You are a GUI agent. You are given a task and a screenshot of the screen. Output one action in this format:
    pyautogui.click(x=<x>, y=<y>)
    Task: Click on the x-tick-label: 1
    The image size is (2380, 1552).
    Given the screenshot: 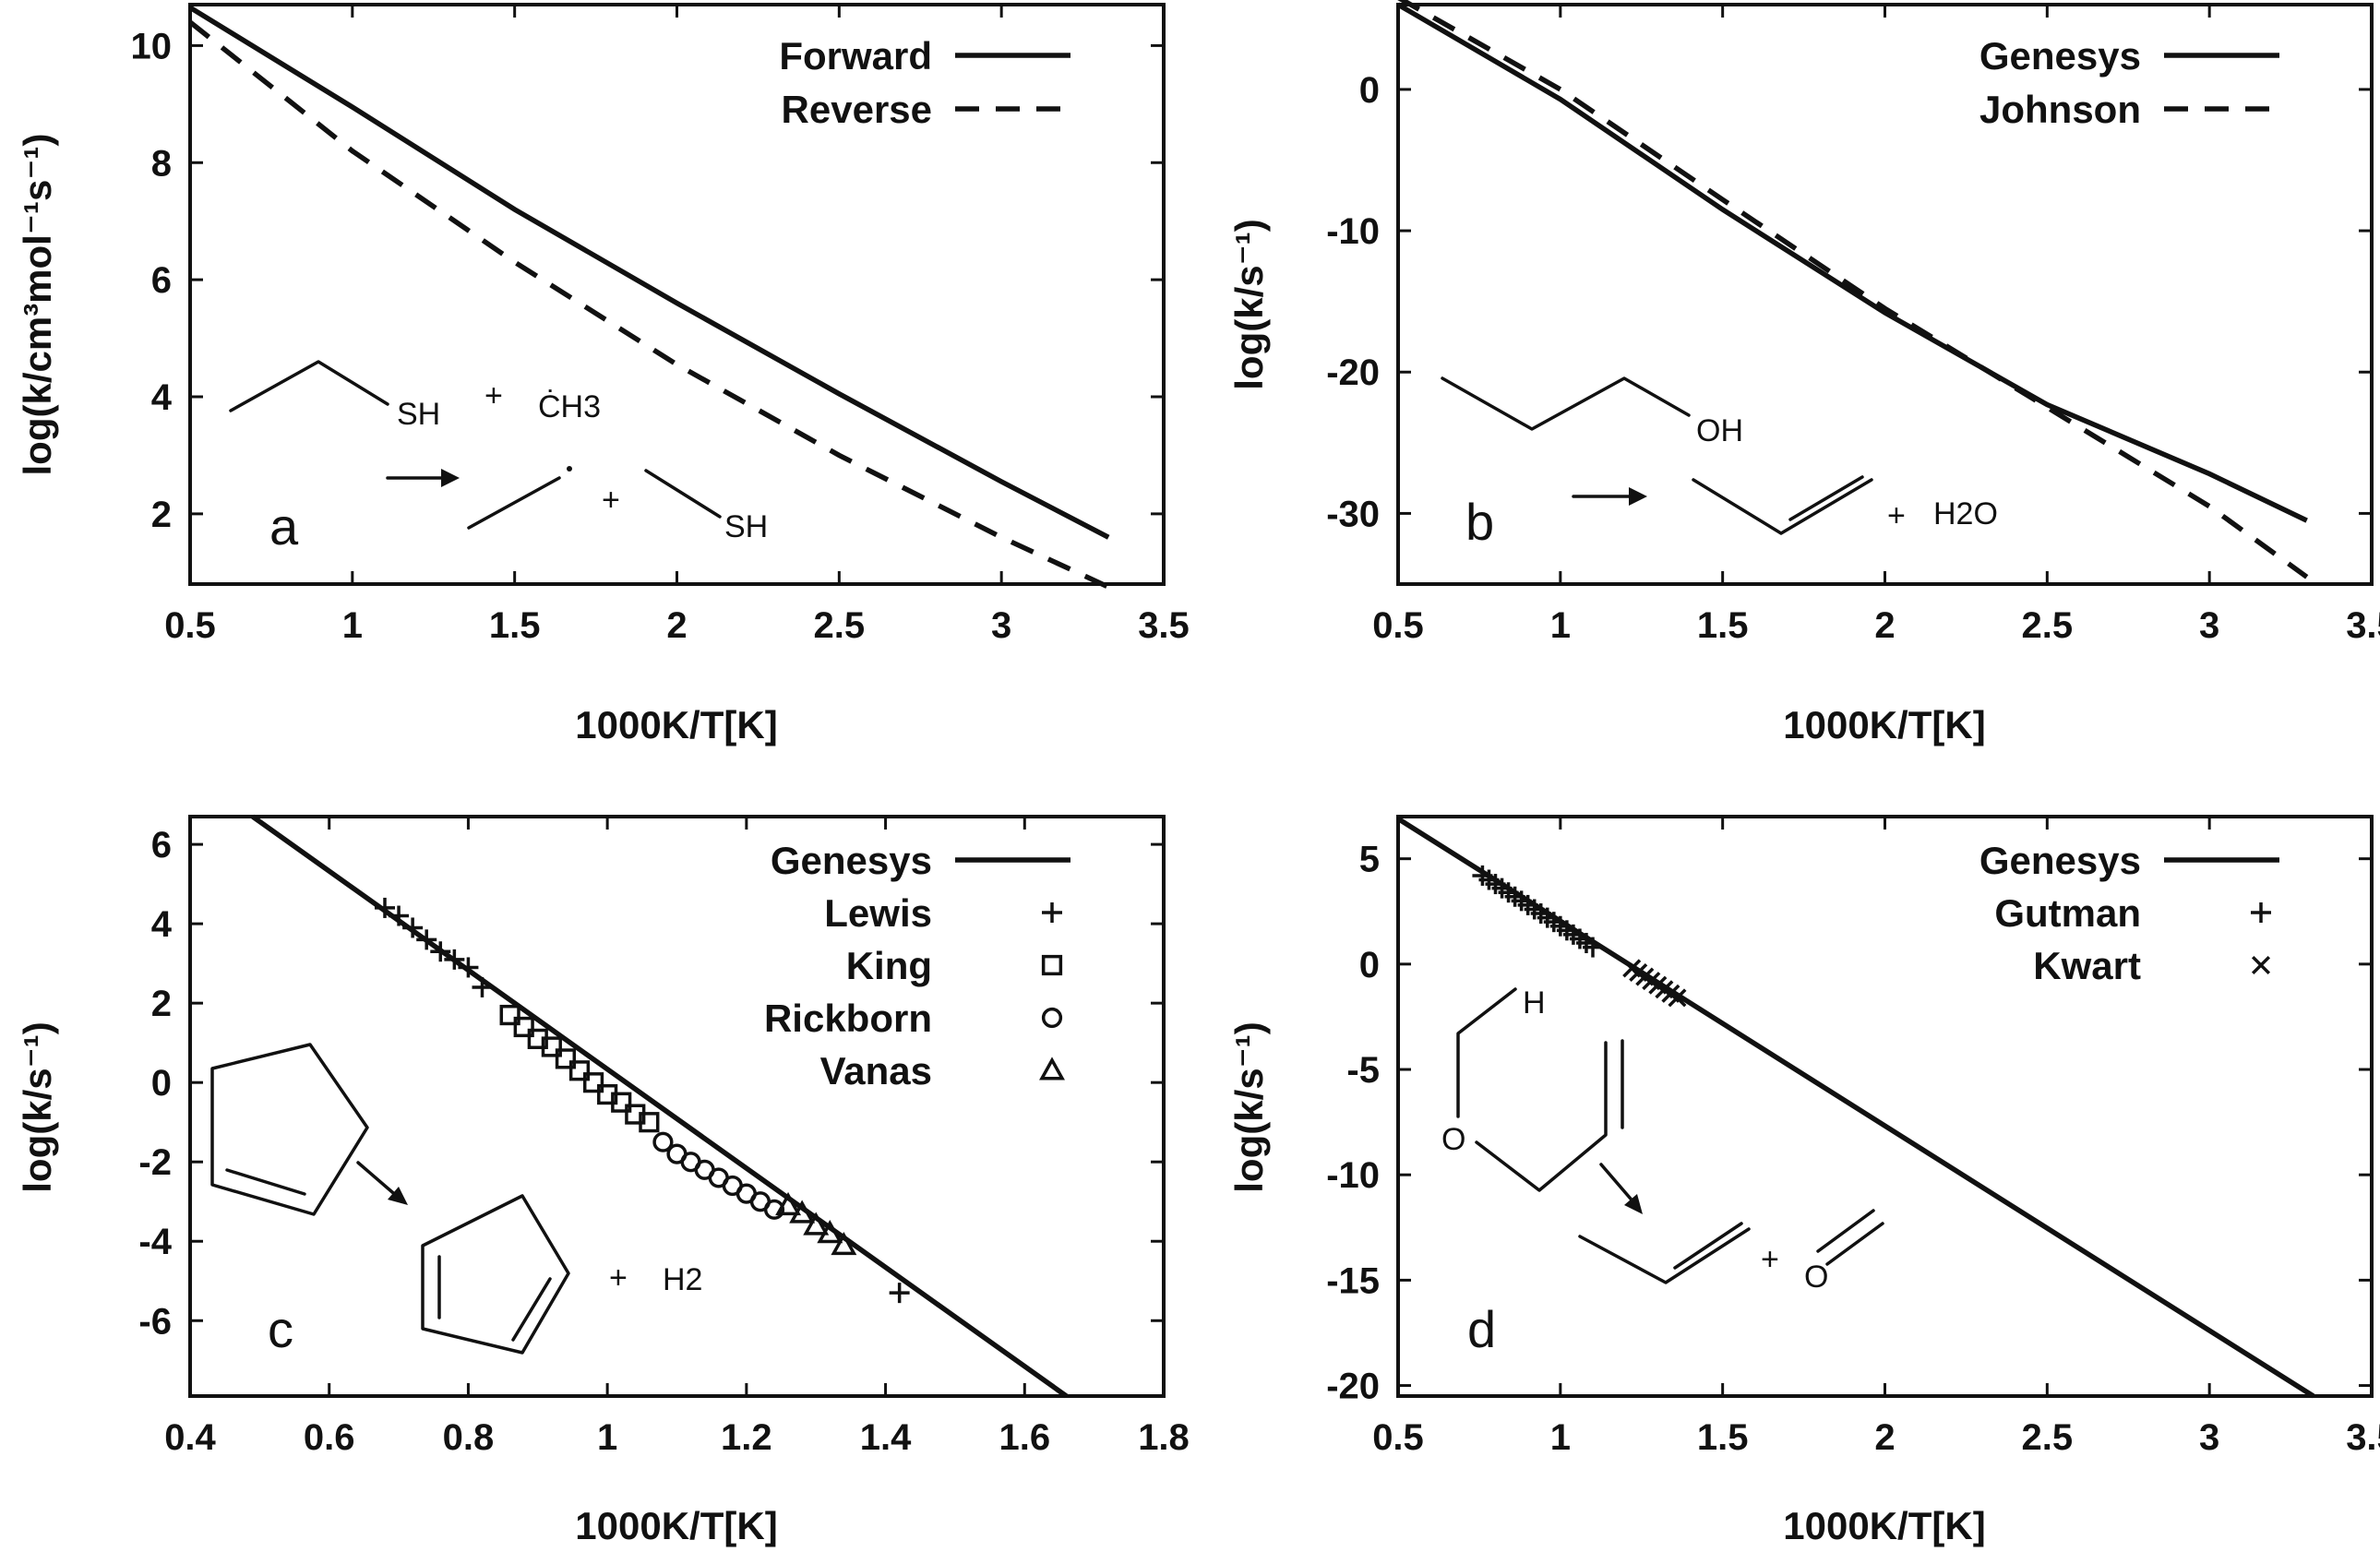 What is the action you would take?
    pyautogui.click(x=1560, y=1437)
    